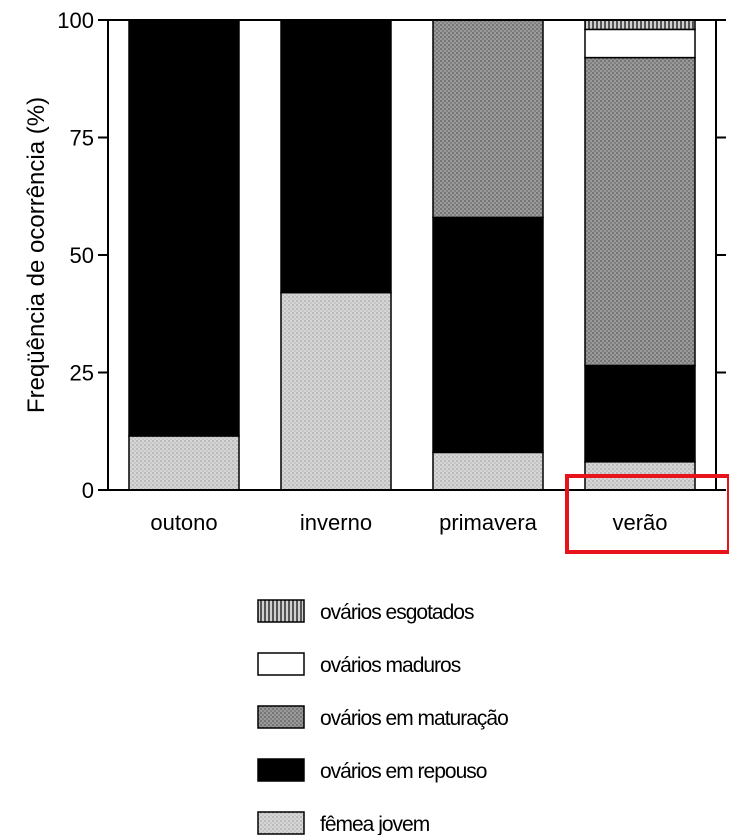  Describe the element at coordinates (184, 228) in the screenshot. I see `bar-outono-ovarios-em-repouso` at that location.